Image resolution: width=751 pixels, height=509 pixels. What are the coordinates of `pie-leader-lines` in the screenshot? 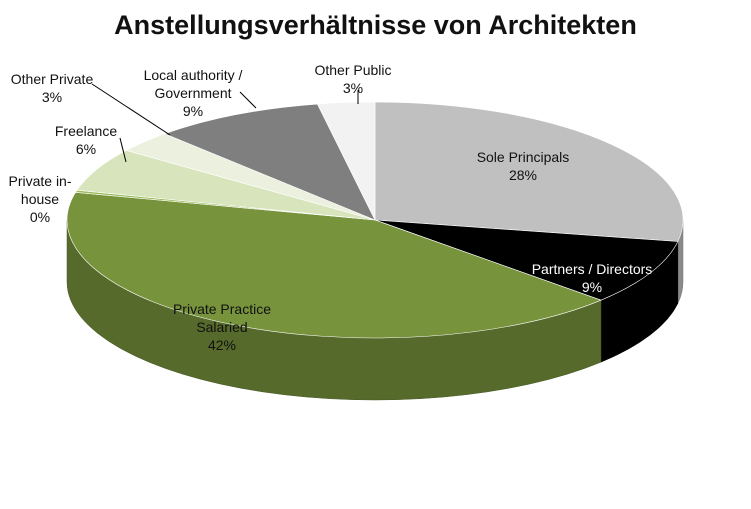 It's located at (225, 123).